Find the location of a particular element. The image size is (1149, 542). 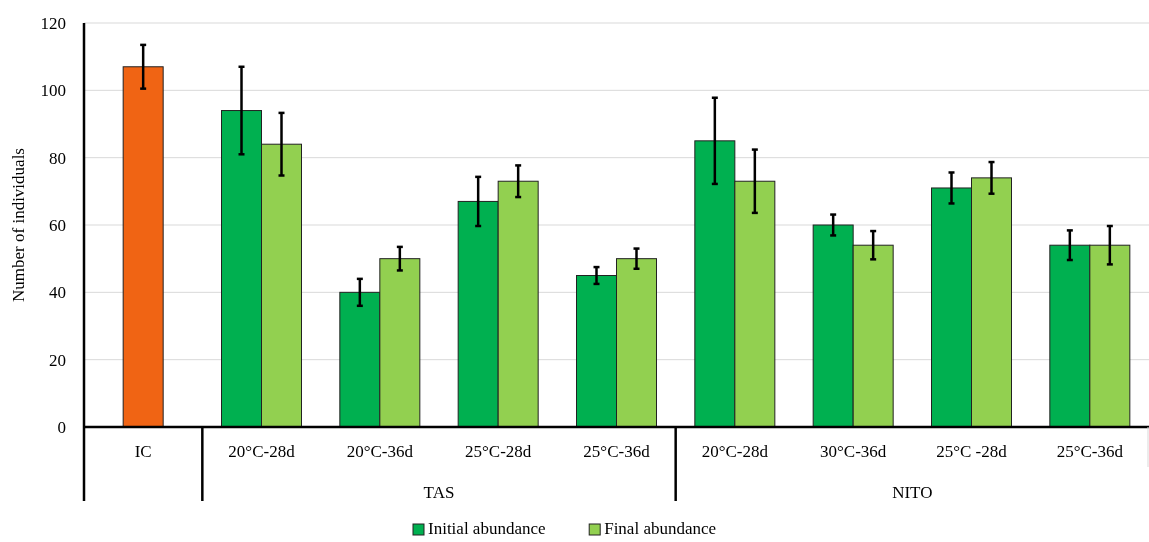

x-tick-label: 25°C -28d is located at coordinates (972, 451).